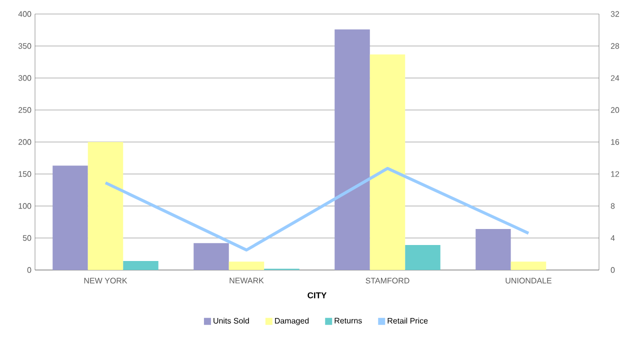 The height and width of the screenshot is (341, 636). What do you see at coordinates (615, 14) in the screenshot?
I see `y2-tick-label: 32` at bounding box center [615, 14].